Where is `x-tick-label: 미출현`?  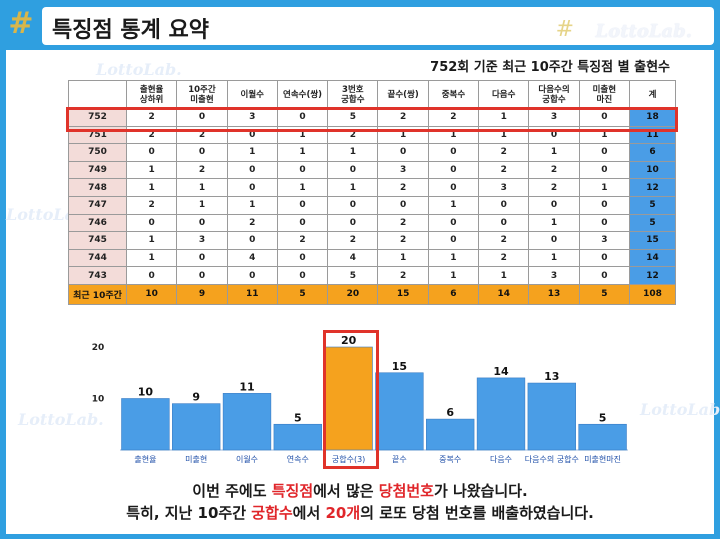
x-tick-label: 미출현 is located at coordinates (196, 459).